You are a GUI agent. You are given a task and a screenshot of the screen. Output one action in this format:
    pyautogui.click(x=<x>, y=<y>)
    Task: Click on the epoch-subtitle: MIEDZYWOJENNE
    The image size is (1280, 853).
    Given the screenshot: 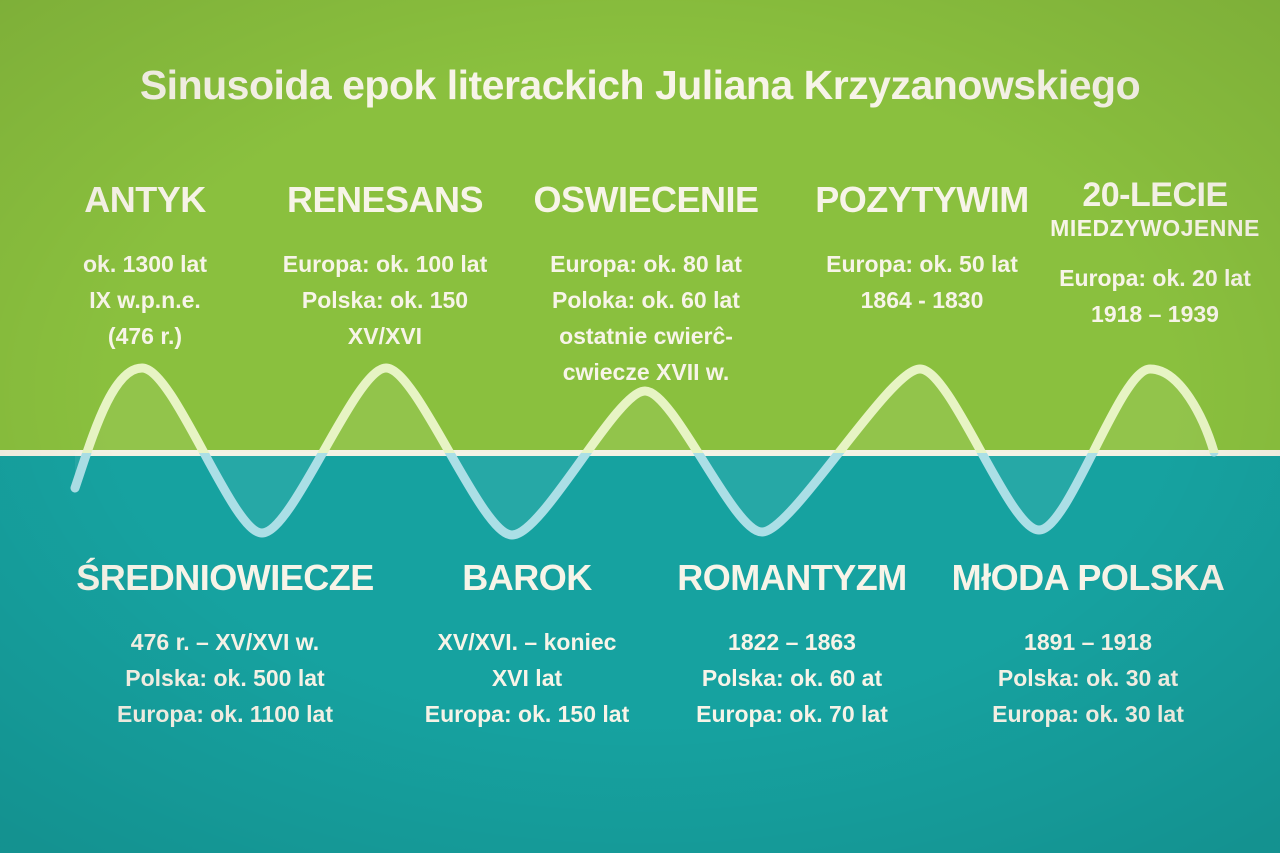 What is the action you would take?
    pyautogui.click(x=1155, y=228)
    